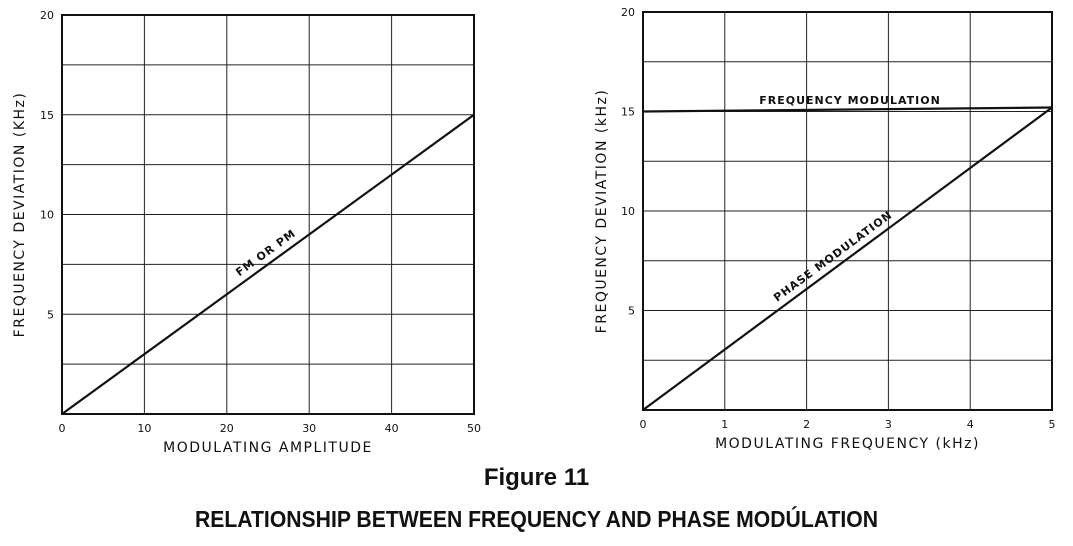  I want to click on x-tick-label: 4, so click(970, 424).